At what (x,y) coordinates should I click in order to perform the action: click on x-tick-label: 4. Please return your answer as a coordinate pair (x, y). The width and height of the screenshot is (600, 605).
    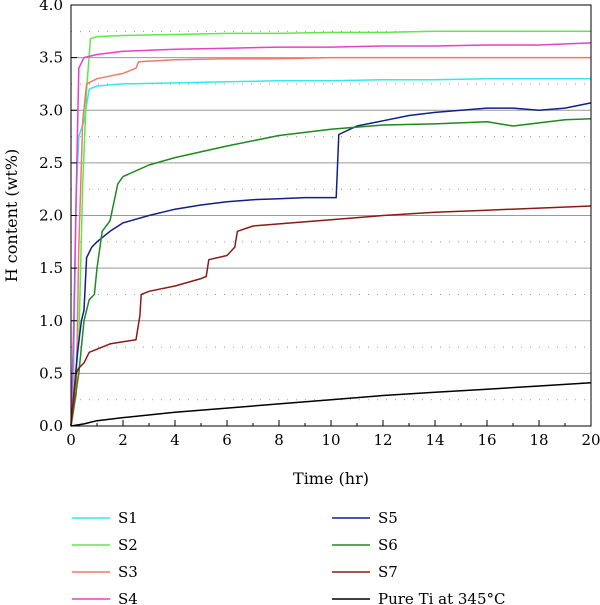
    Looking at the image, I should click on (175, 440).